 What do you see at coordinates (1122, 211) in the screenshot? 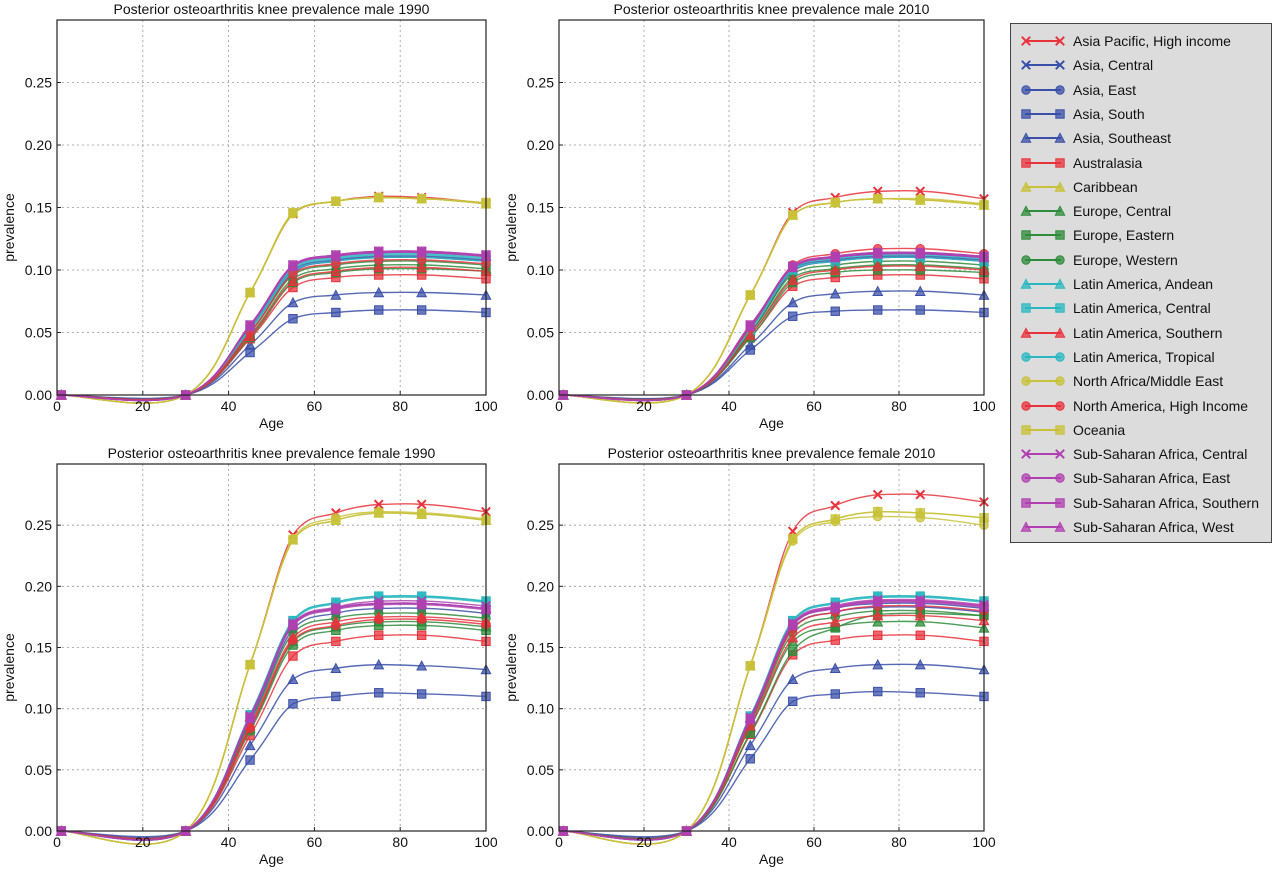
I see `legend-label: Europe, Central` at bounding box center [1122, 211].